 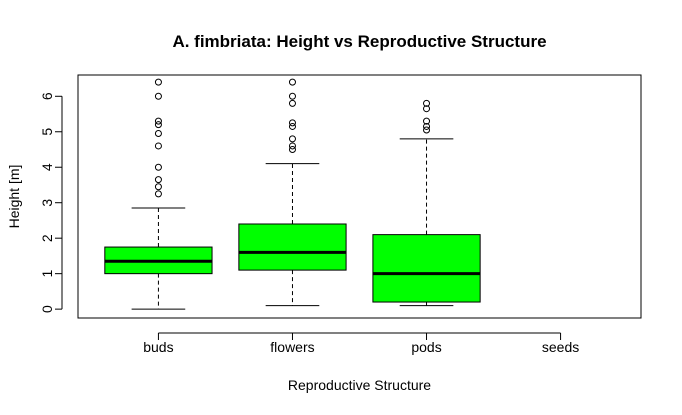 I want to click on x-tick-label: buds, so click(x=158, y=347).